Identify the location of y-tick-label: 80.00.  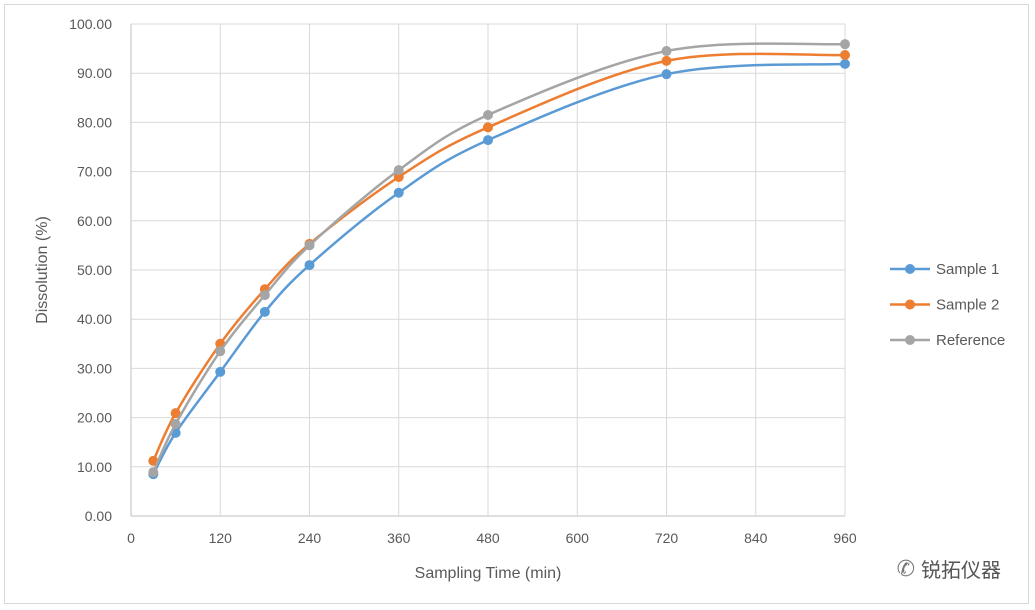
(94, 122).